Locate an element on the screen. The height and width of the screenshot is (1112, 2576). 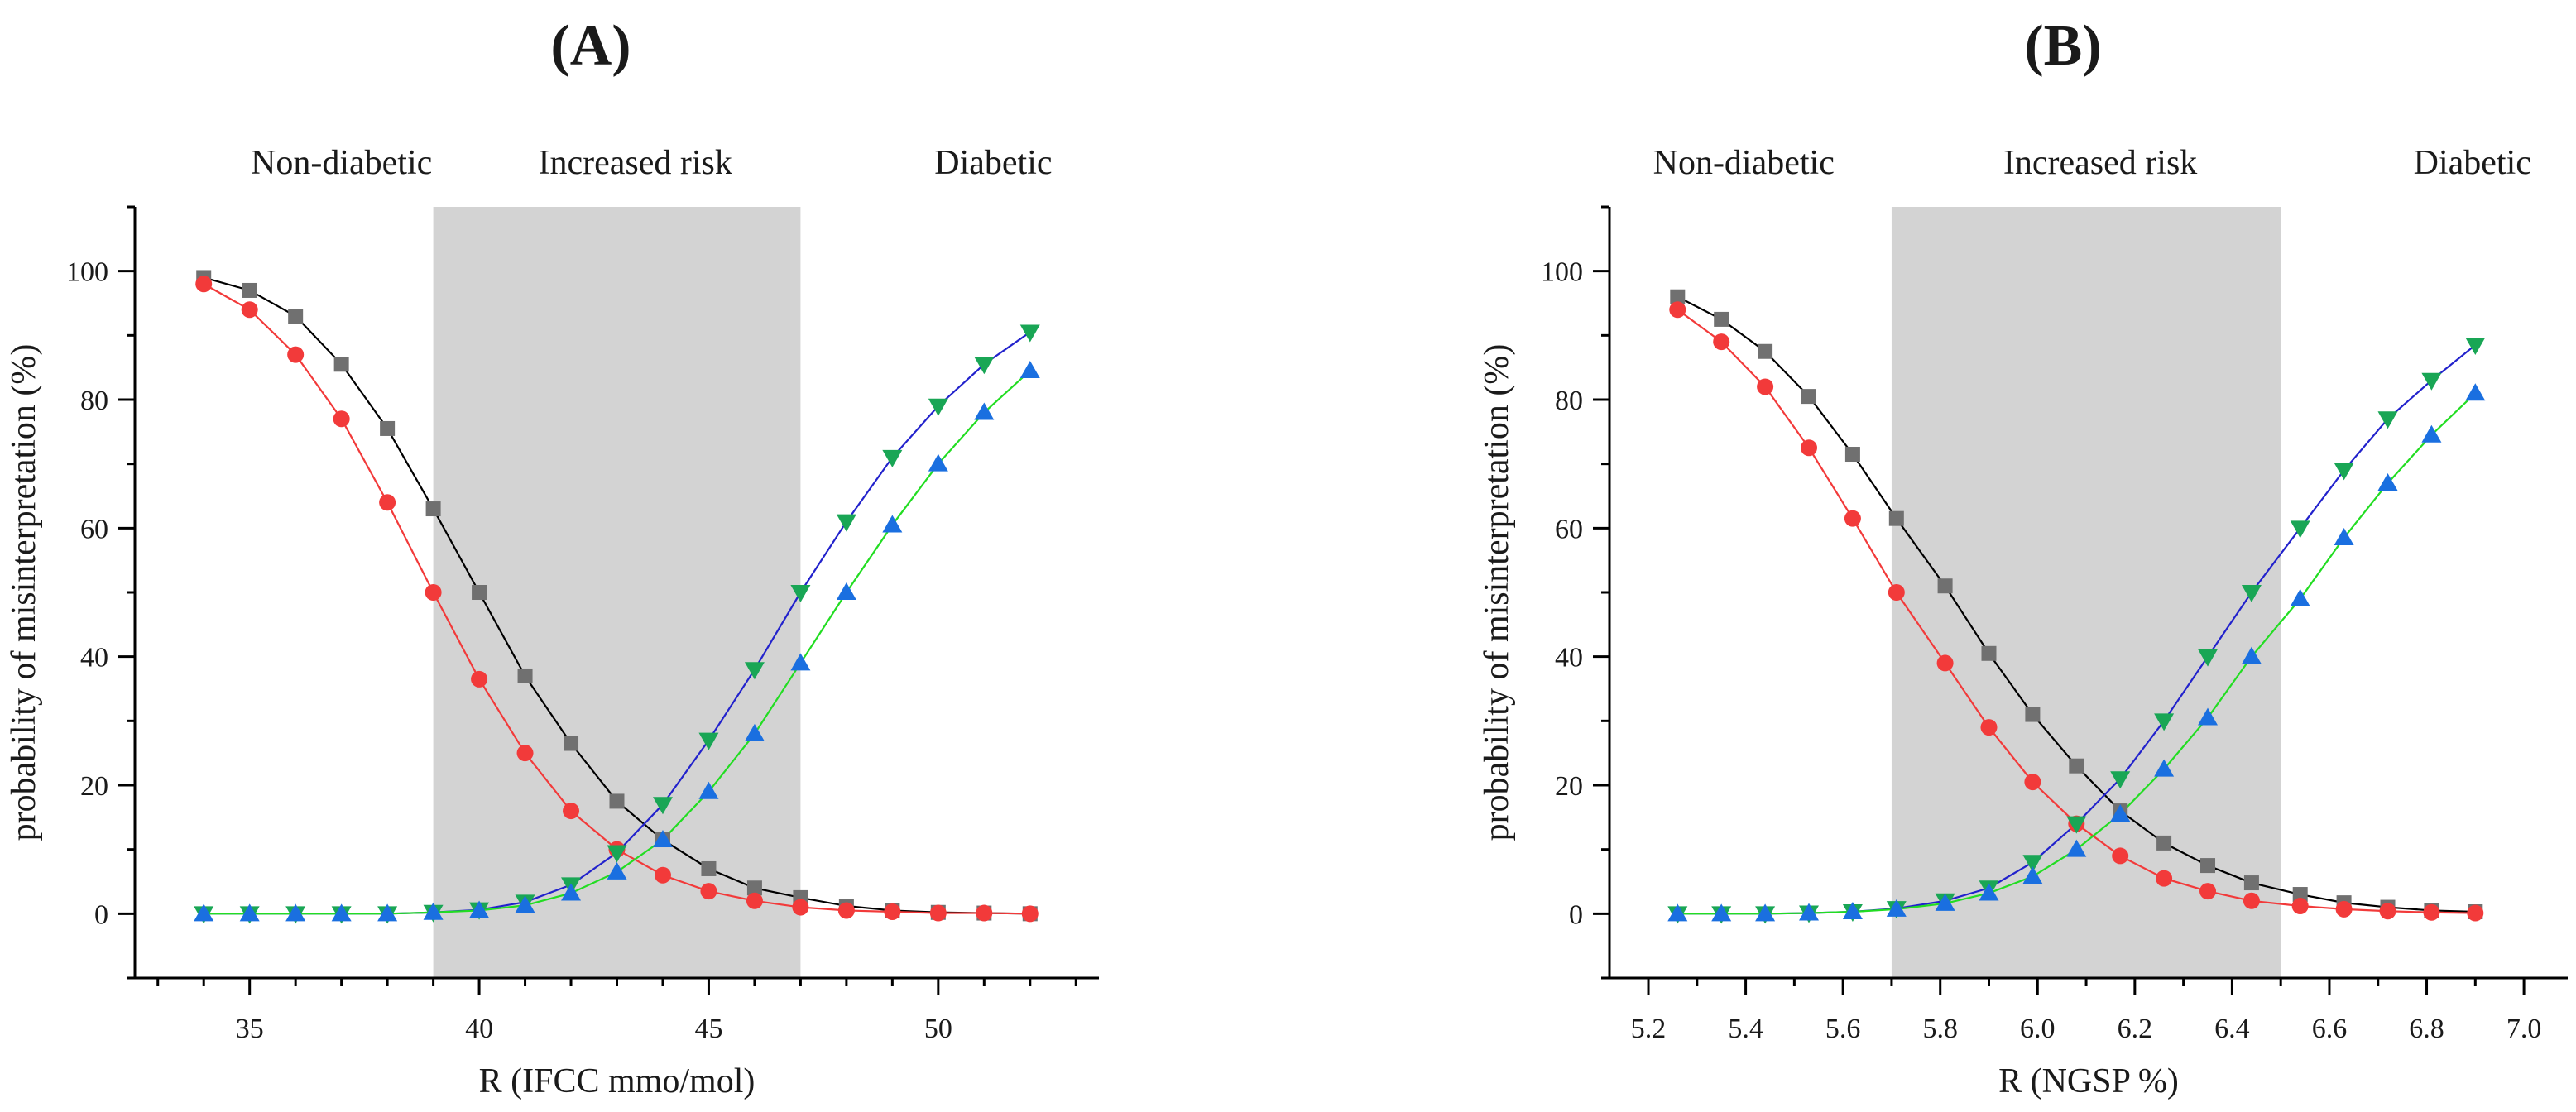
region-label: Non-diabetic is located at coordinates (342, 163).